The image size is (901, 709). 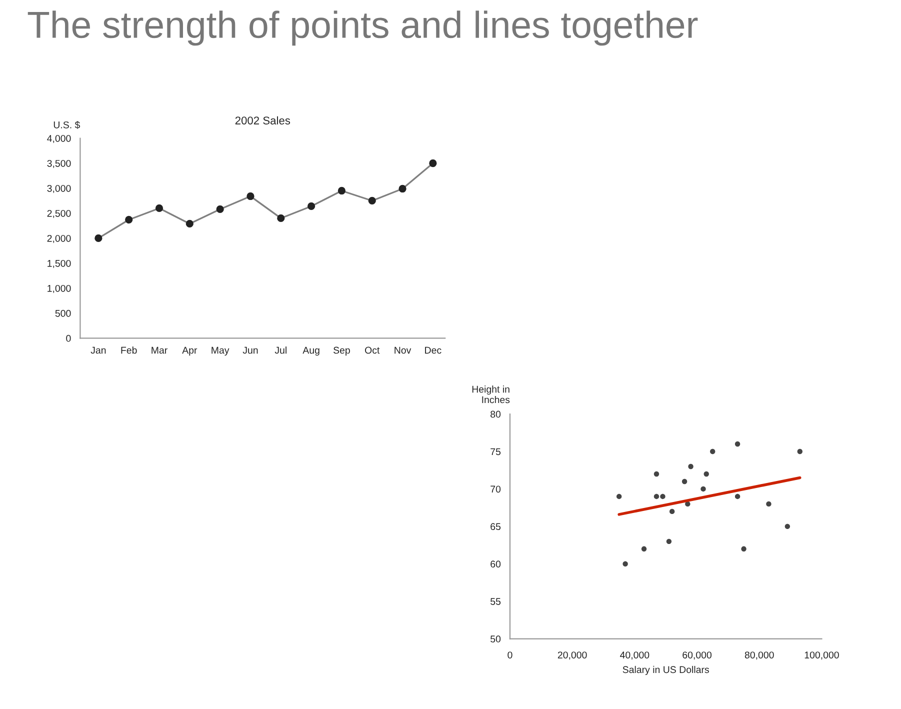 What do you see at coordinates (311, 351) in the screenshot?
I see `x-tick-label: Aug` at bounding box center [311, 351].